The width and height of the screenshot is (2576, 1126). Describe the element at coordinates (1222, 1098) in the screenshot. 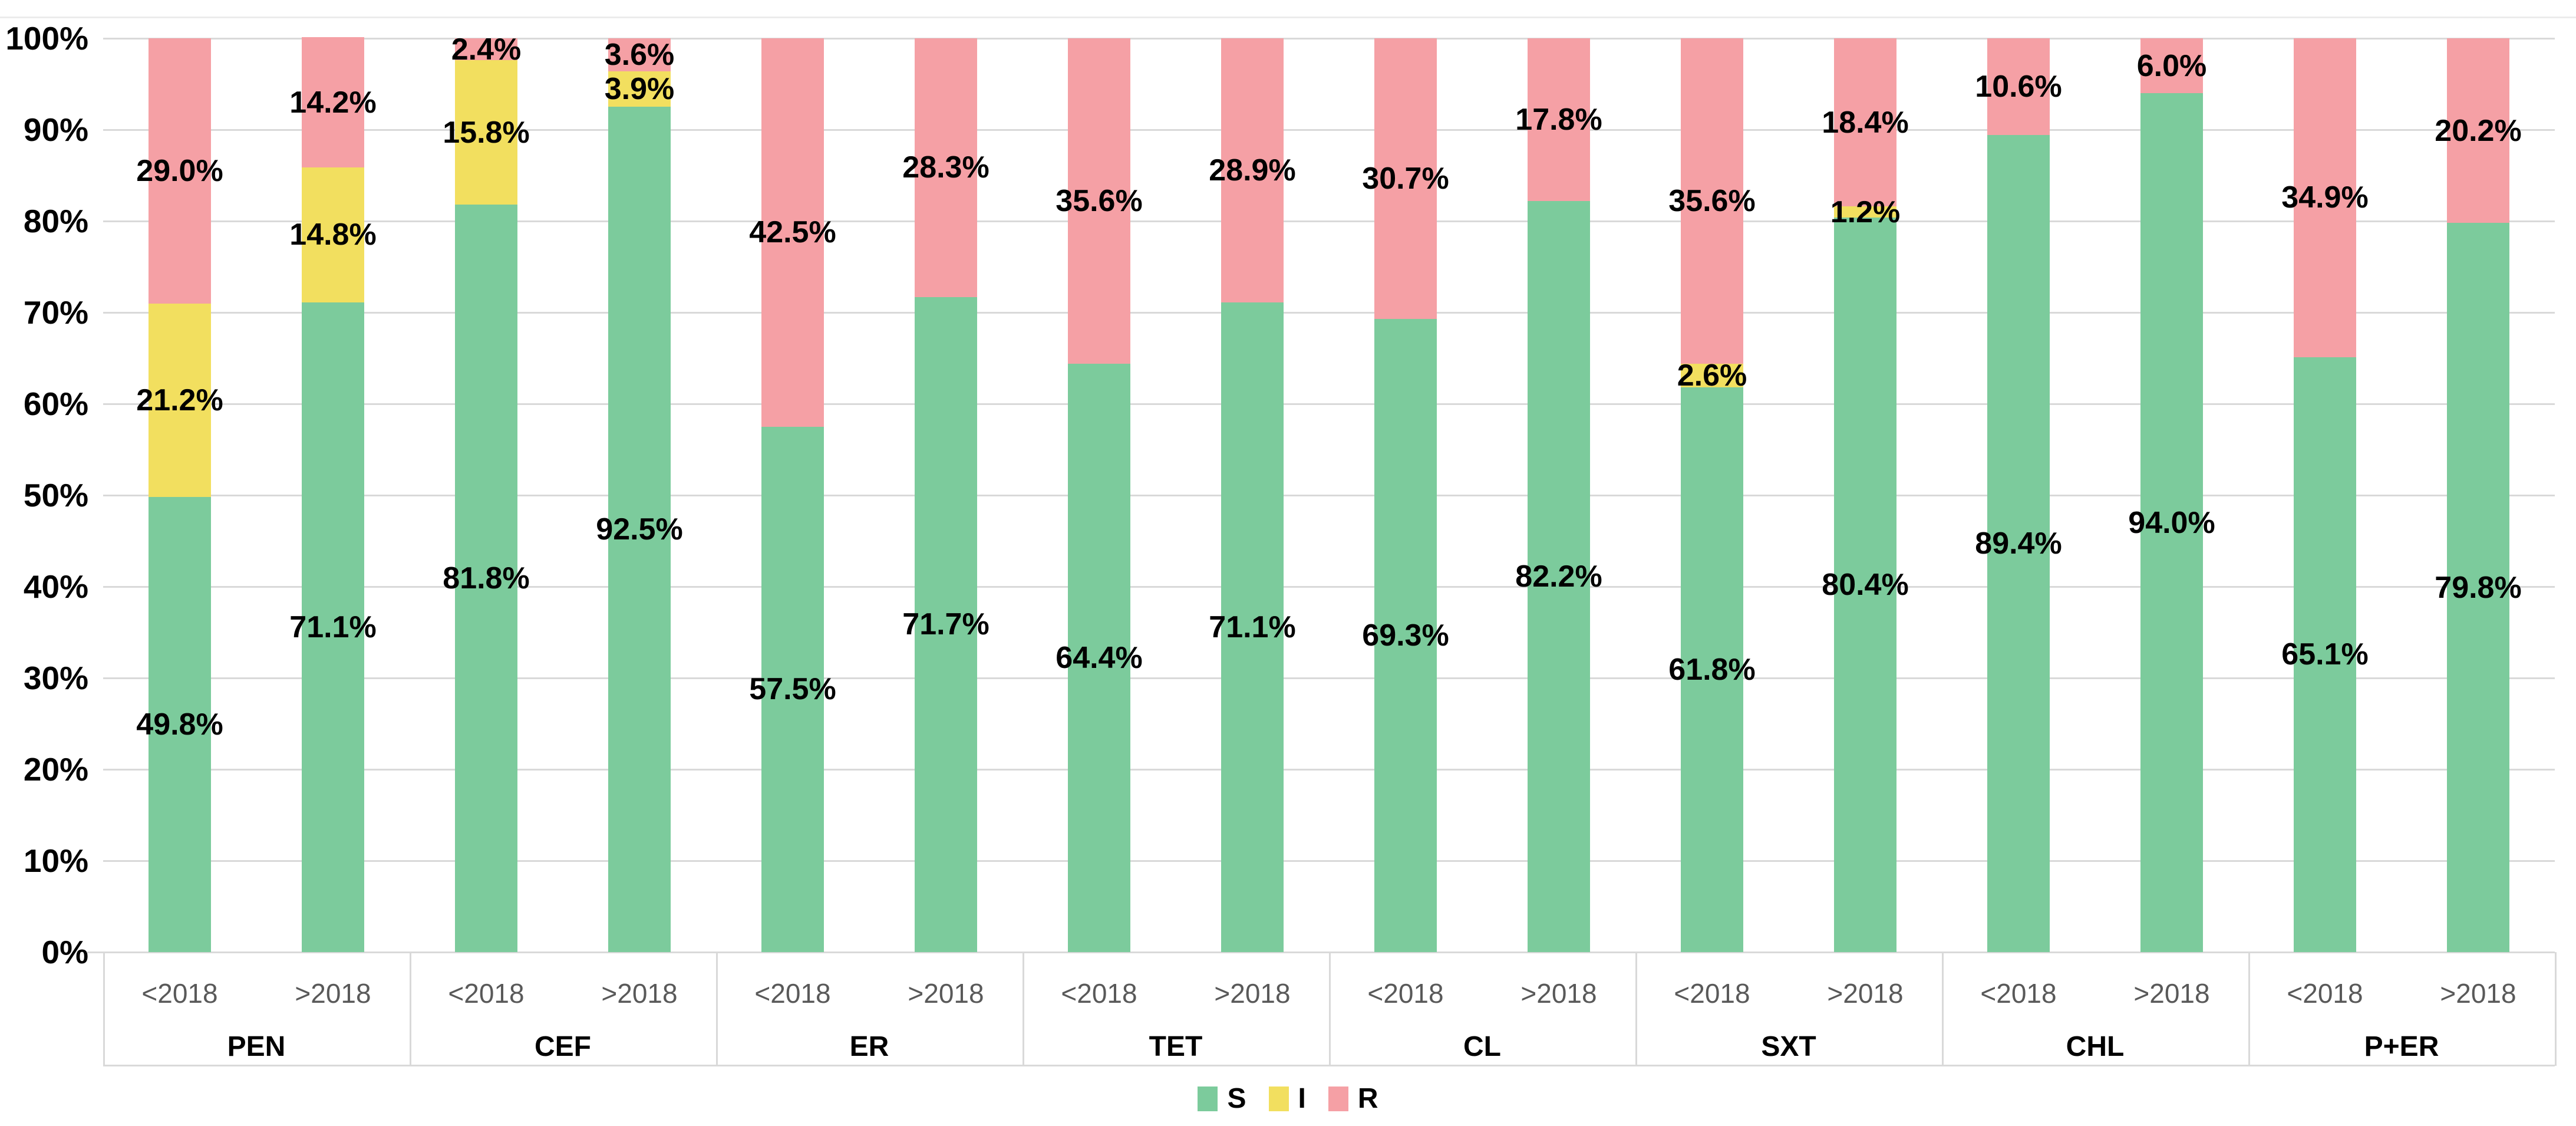

I see `legend-item-s: S` at that location.